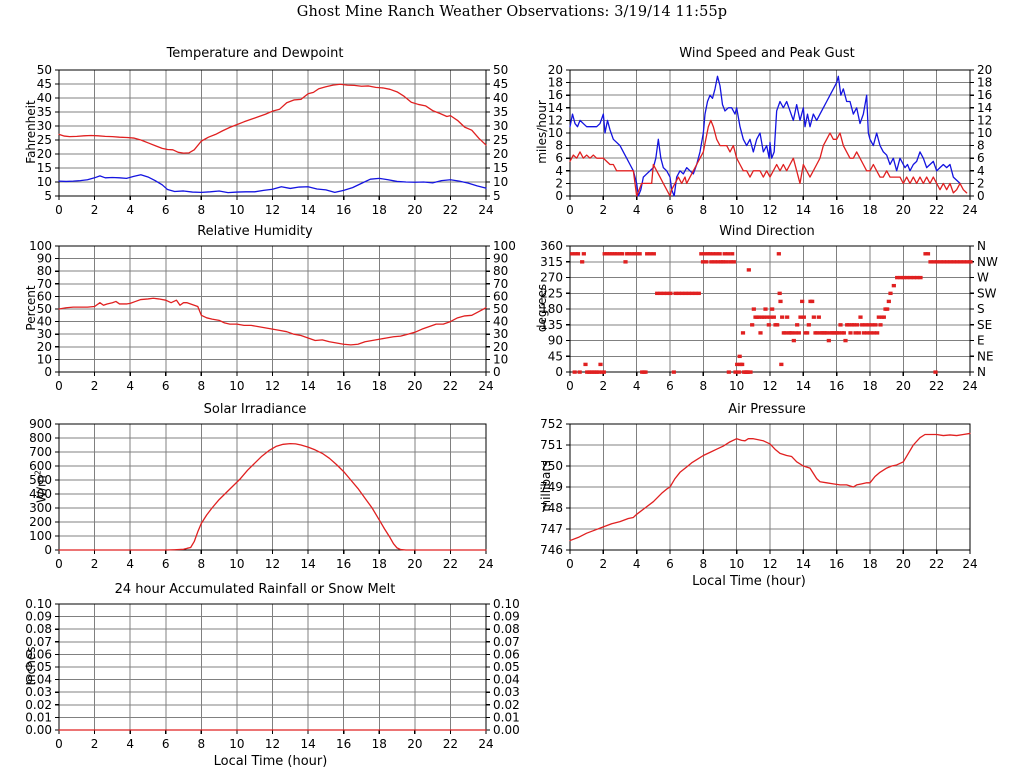  What do you see at coordinates (987, 262) in the screenshot?
I see `svg-text: NW` at bounding box center [987, 262].